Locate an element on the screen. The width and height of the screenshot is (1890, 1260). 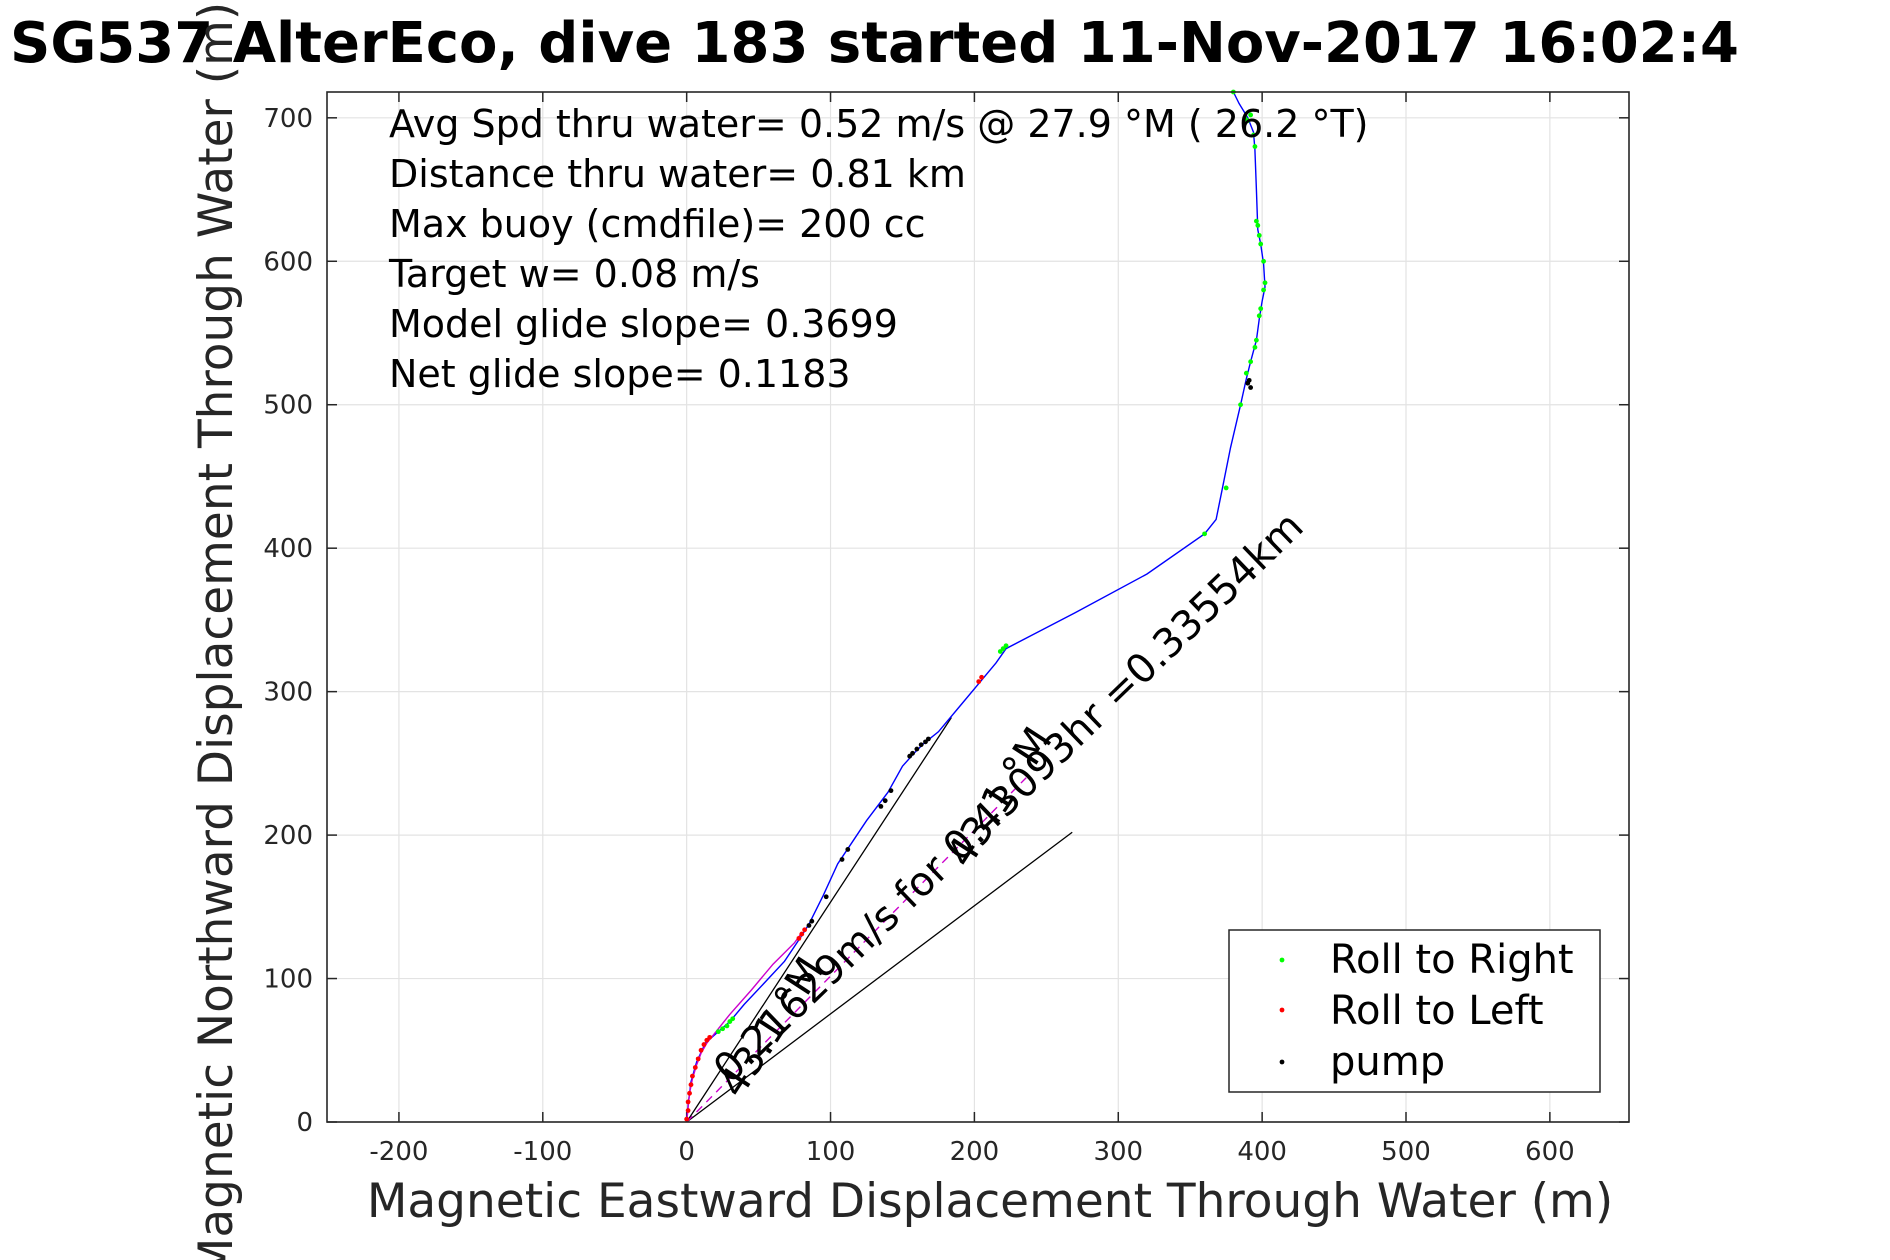
legend: Roll to Right Roll to Left pump is located at coordinates (1414, 1011).